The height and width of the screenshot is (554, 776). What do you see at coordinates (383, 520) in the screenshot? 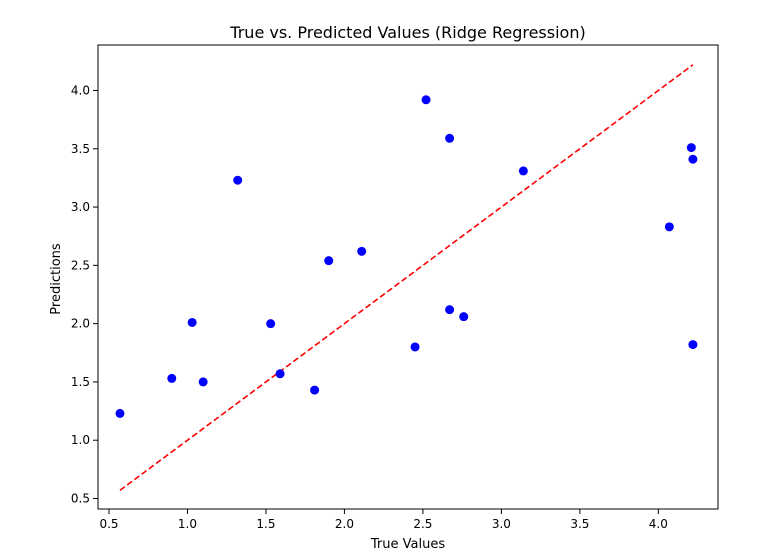
I see `x-axis-ticks: 0.5 1.0 1.5 2.0 2.5 3.0 3.5 4.0` at bounding box center [383, 520].